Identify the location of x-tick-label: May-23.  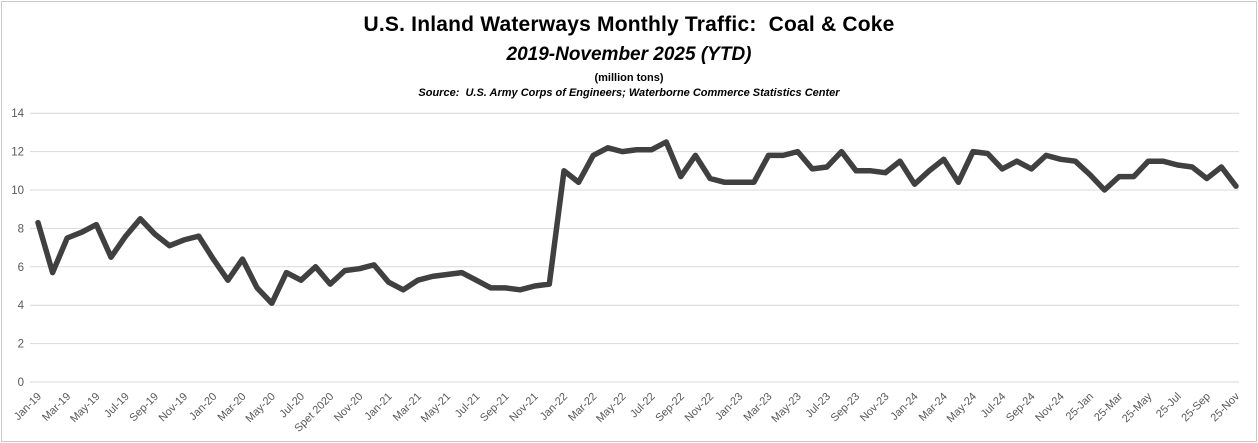
(786, 408).